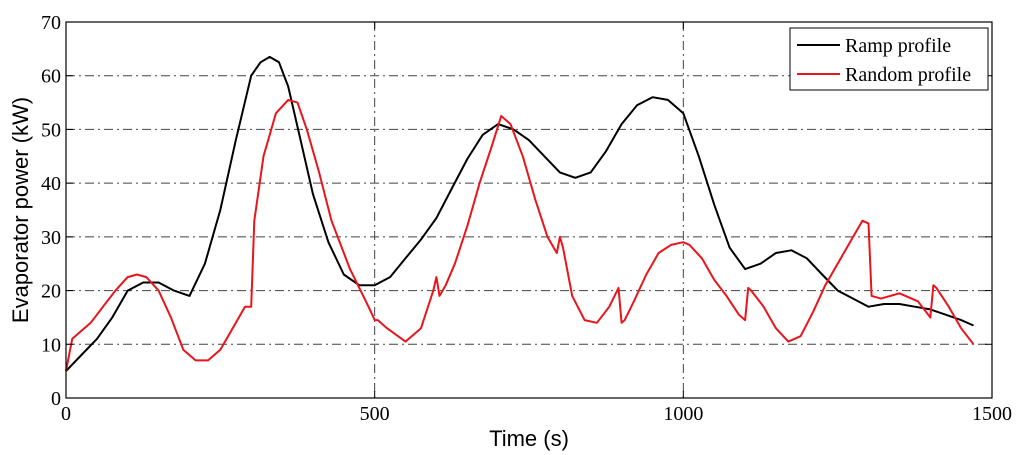  I want to click on y-axis-label: Evaporator power (kW), so click(20, 210).